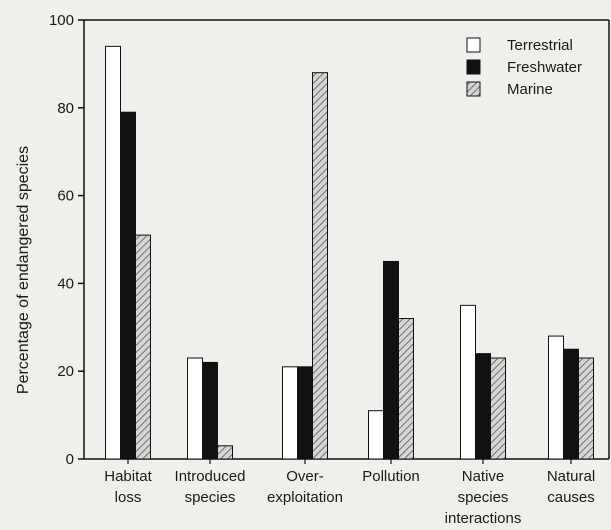  I want to click on x-tick-label: Natural, so click(571, 476).